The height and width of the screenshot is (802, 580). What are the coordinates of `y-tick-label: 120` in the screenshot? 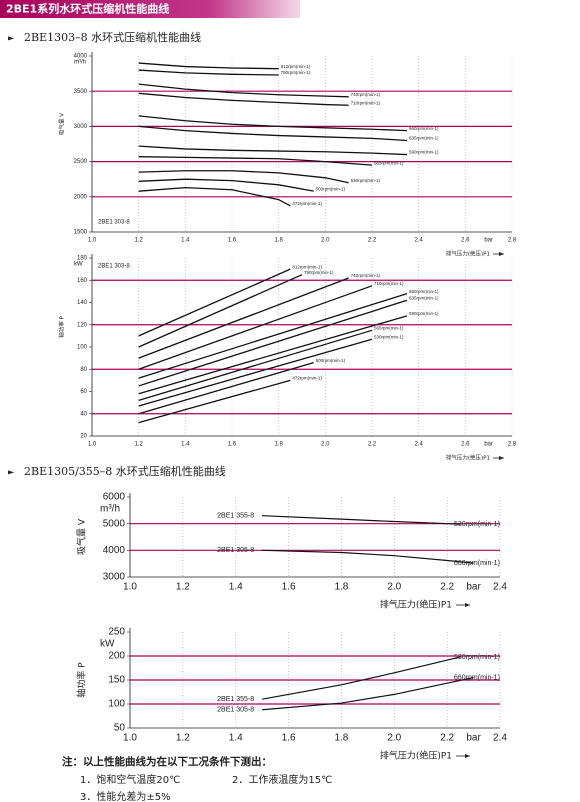 It's located at (82, 325).